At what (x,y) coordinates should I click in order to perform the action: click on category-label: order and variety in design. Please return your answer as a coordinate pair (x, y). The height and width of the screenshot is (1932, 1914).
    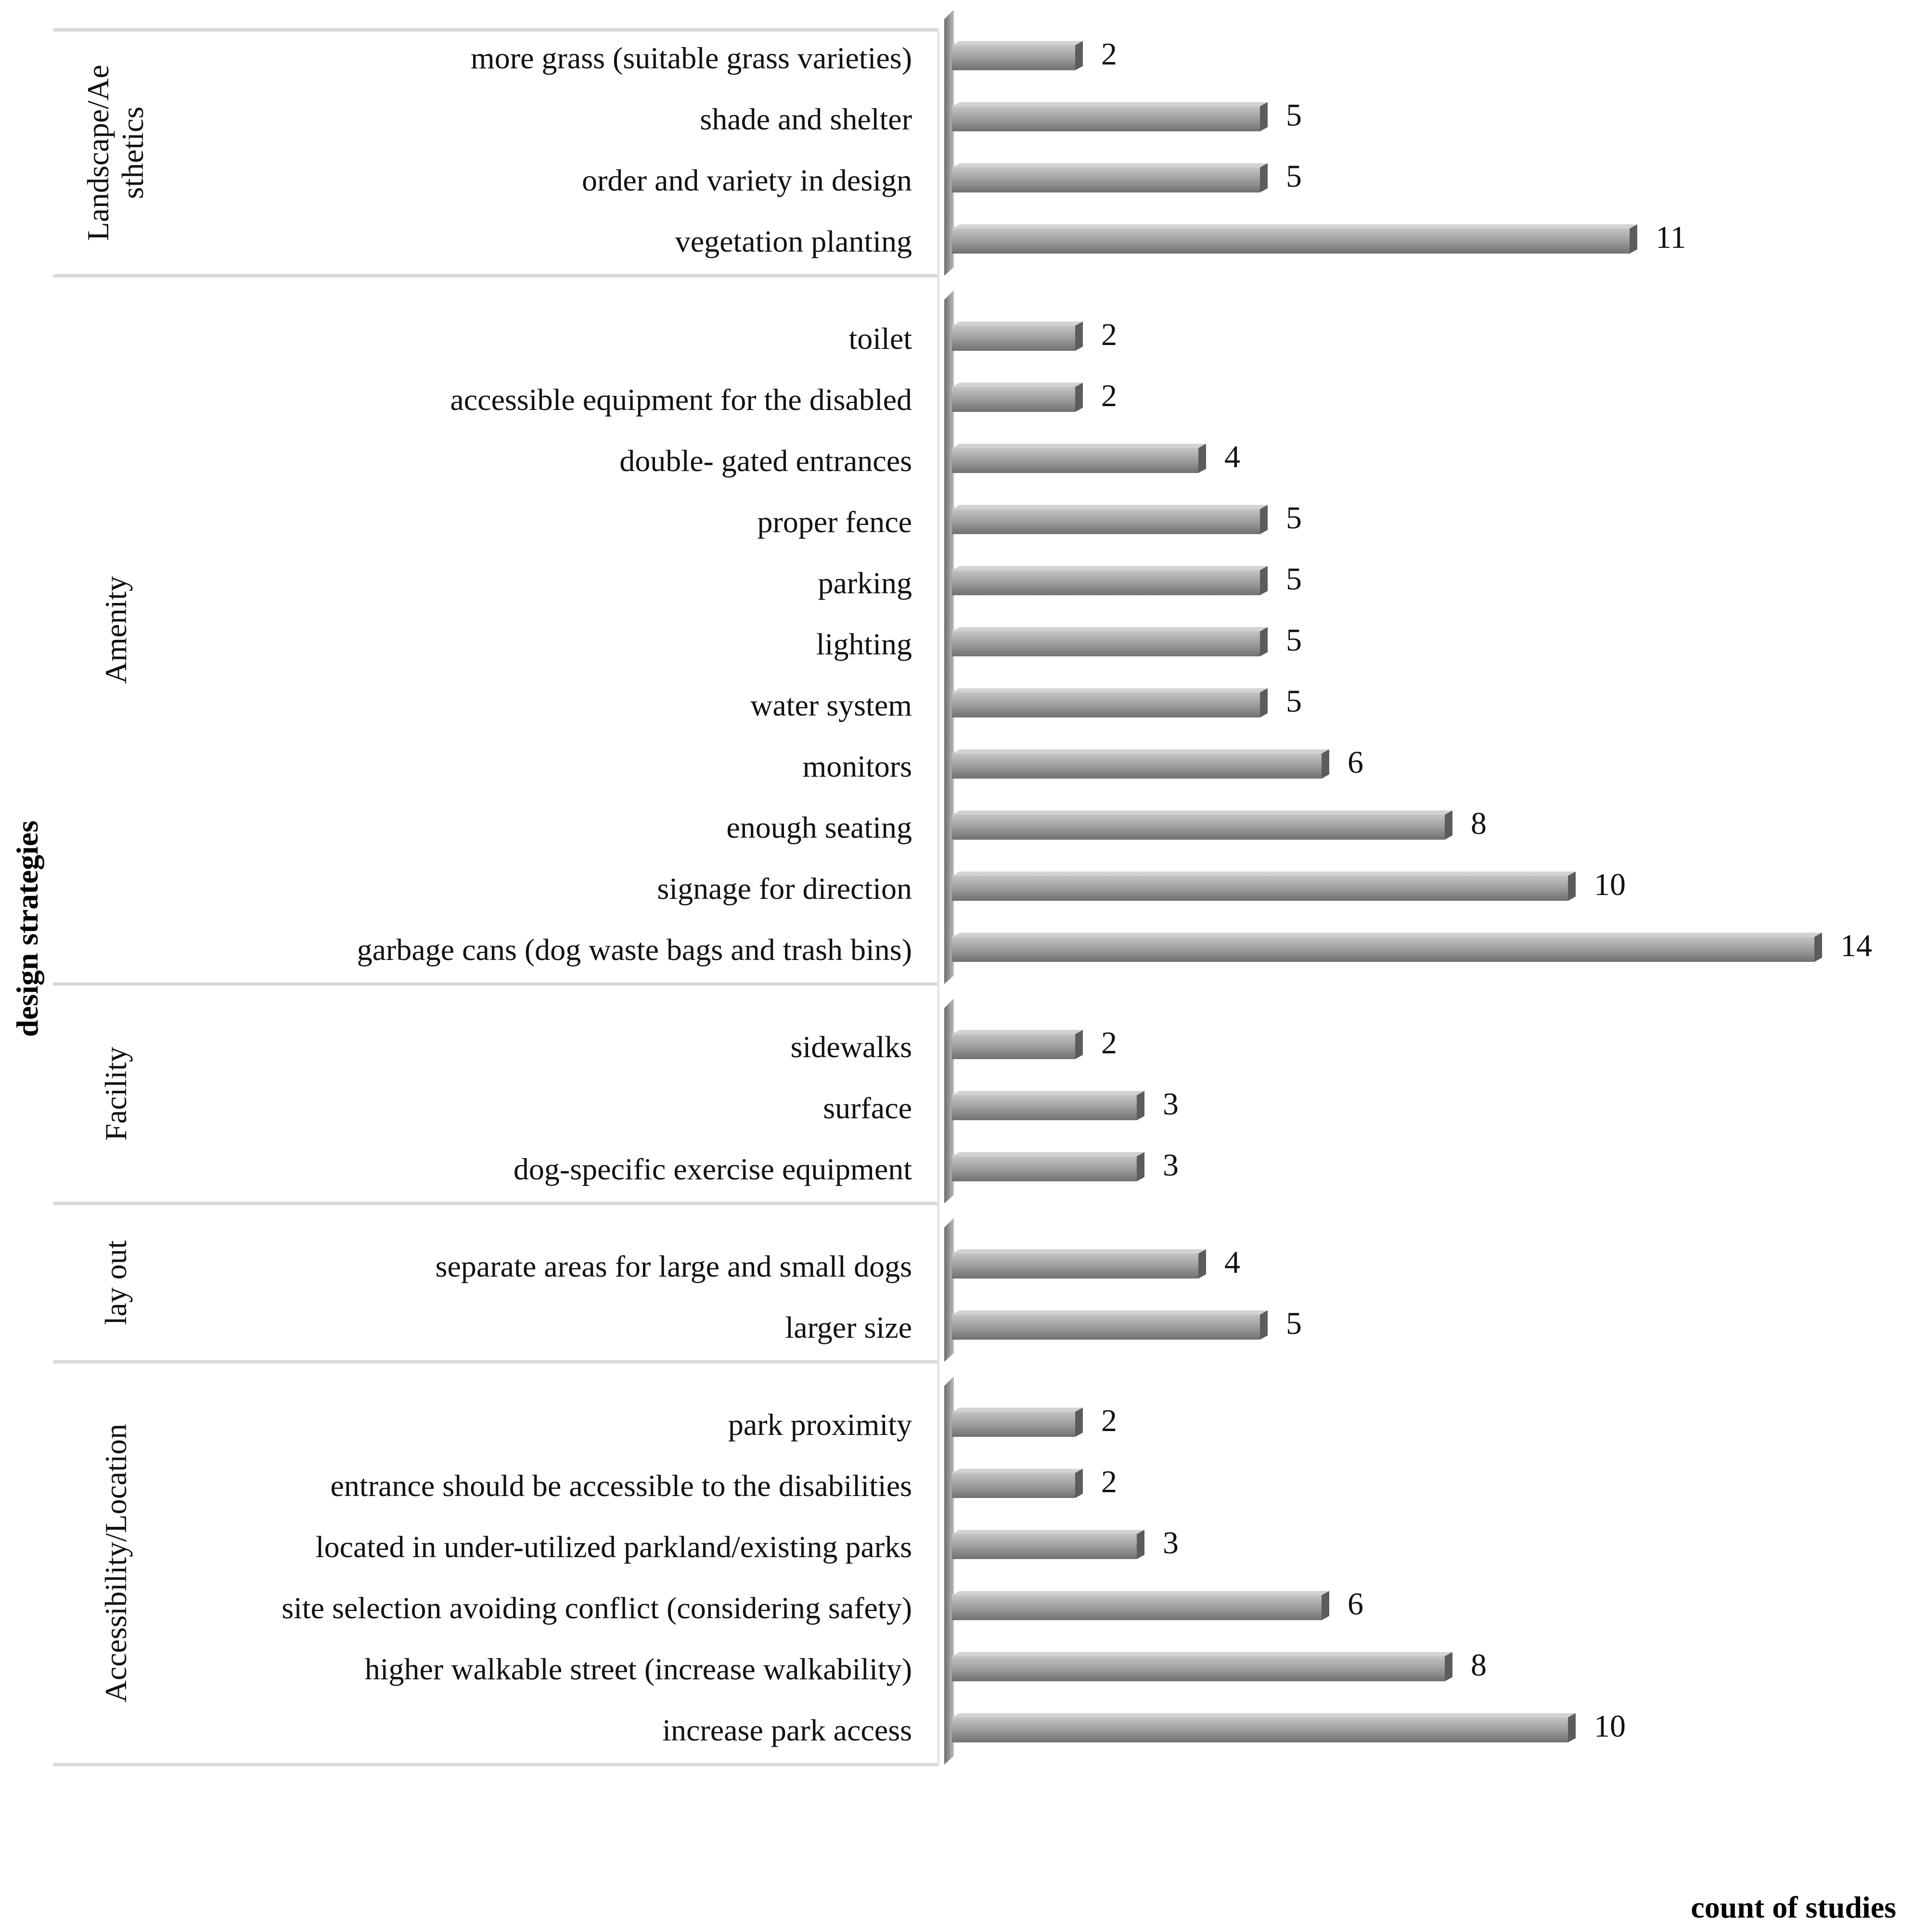
    Looking at the image, I should click on (747, 180).